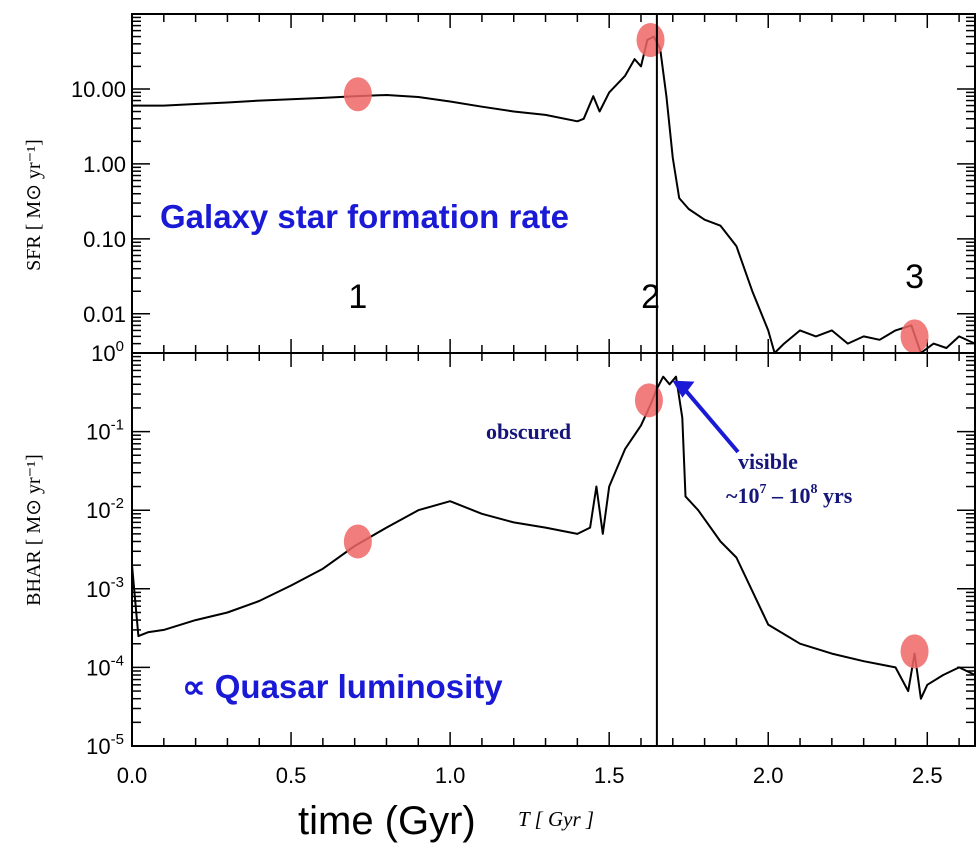 The height and width of the screenshot is (845, 980). What do you see at coordinates (834, 495) in the screenshot?
I see `duration-annotation-tail: yrs` at bounding box center [834, 495].